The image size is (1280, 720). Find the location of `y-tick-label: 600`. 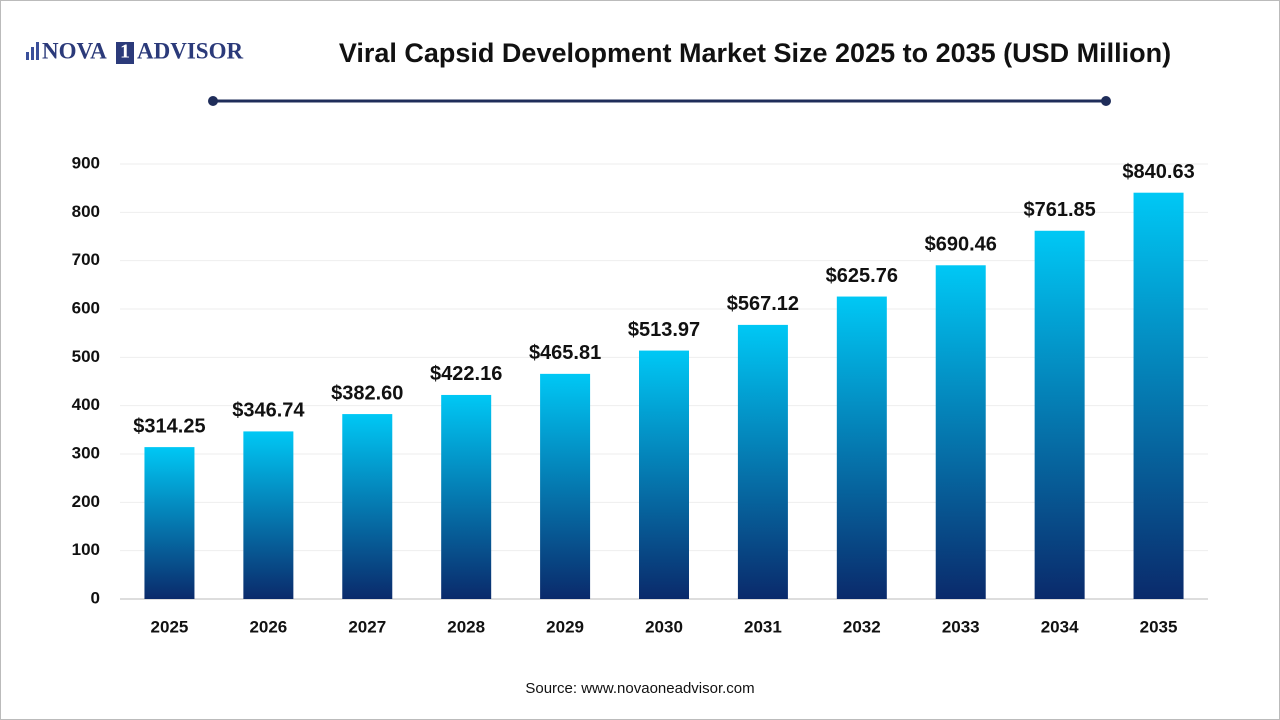

y-tick-label: 600 is located at coordinates (86, 307).